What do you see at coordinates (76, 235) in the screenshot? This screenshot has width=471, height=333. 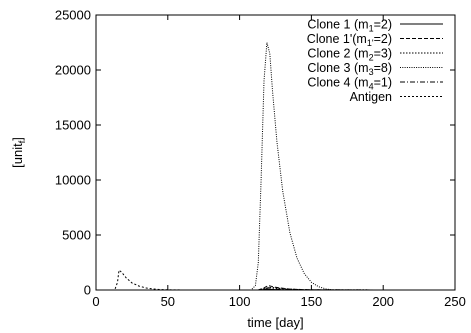 I see `y-tick-label: 5000` at bounding box center [76, 235].